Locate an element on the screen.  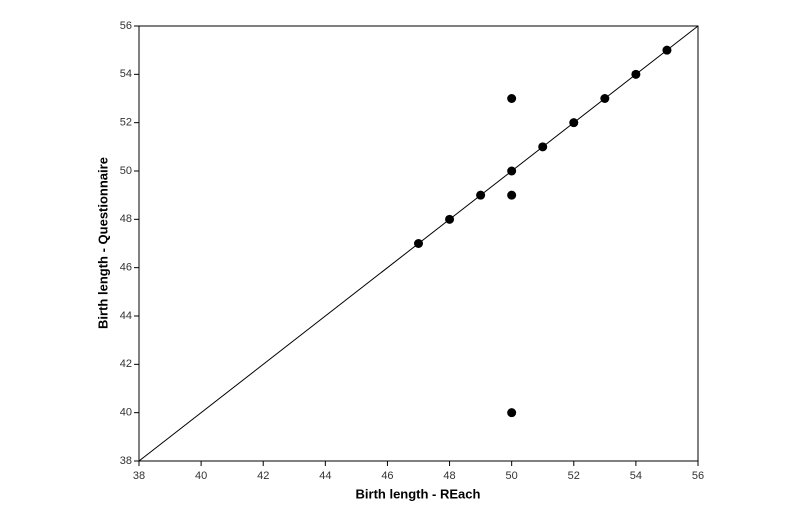
y-tick-label: 42 is located at coordinates (126, 364).